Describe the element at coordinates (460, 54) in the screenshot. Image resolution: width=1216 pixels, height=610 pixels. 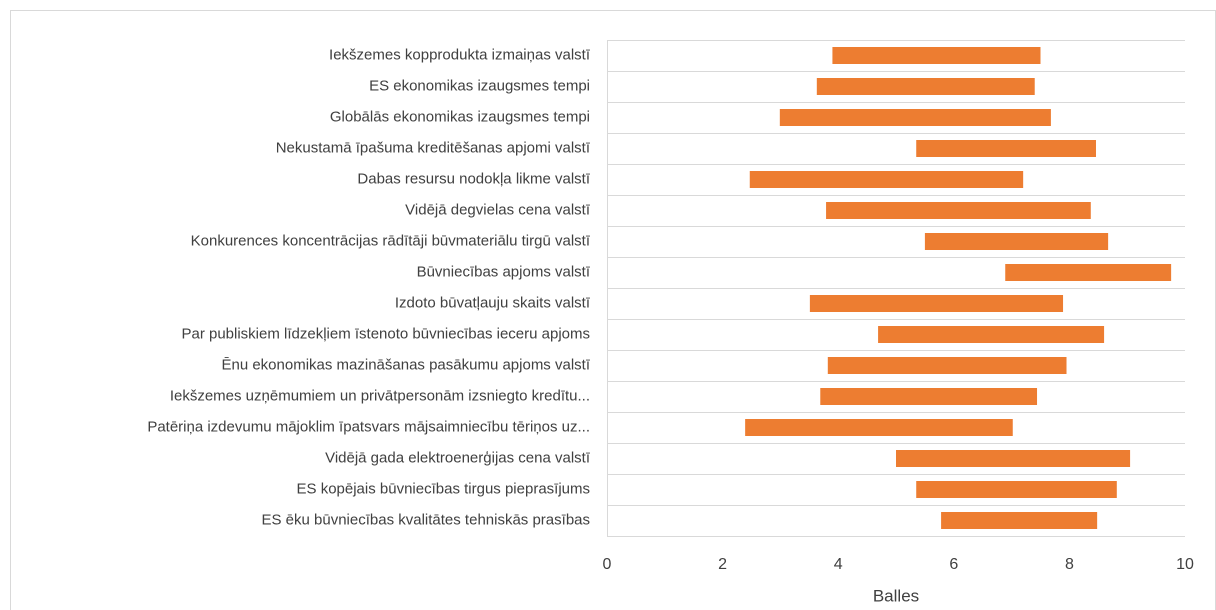
I see `category-label: Iekšzemes kopprodukta izmaiņas valstī` at that location.